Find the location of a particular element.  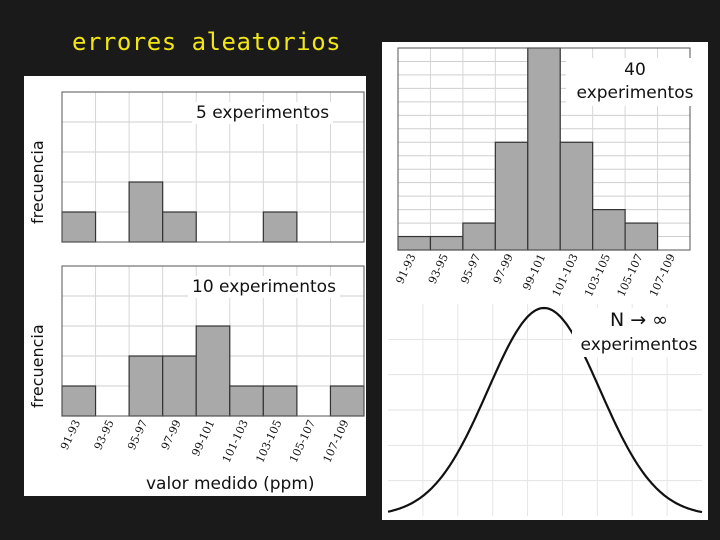

caption-10-experimentos: 10 experimentos is located at coordinates (264, 287).